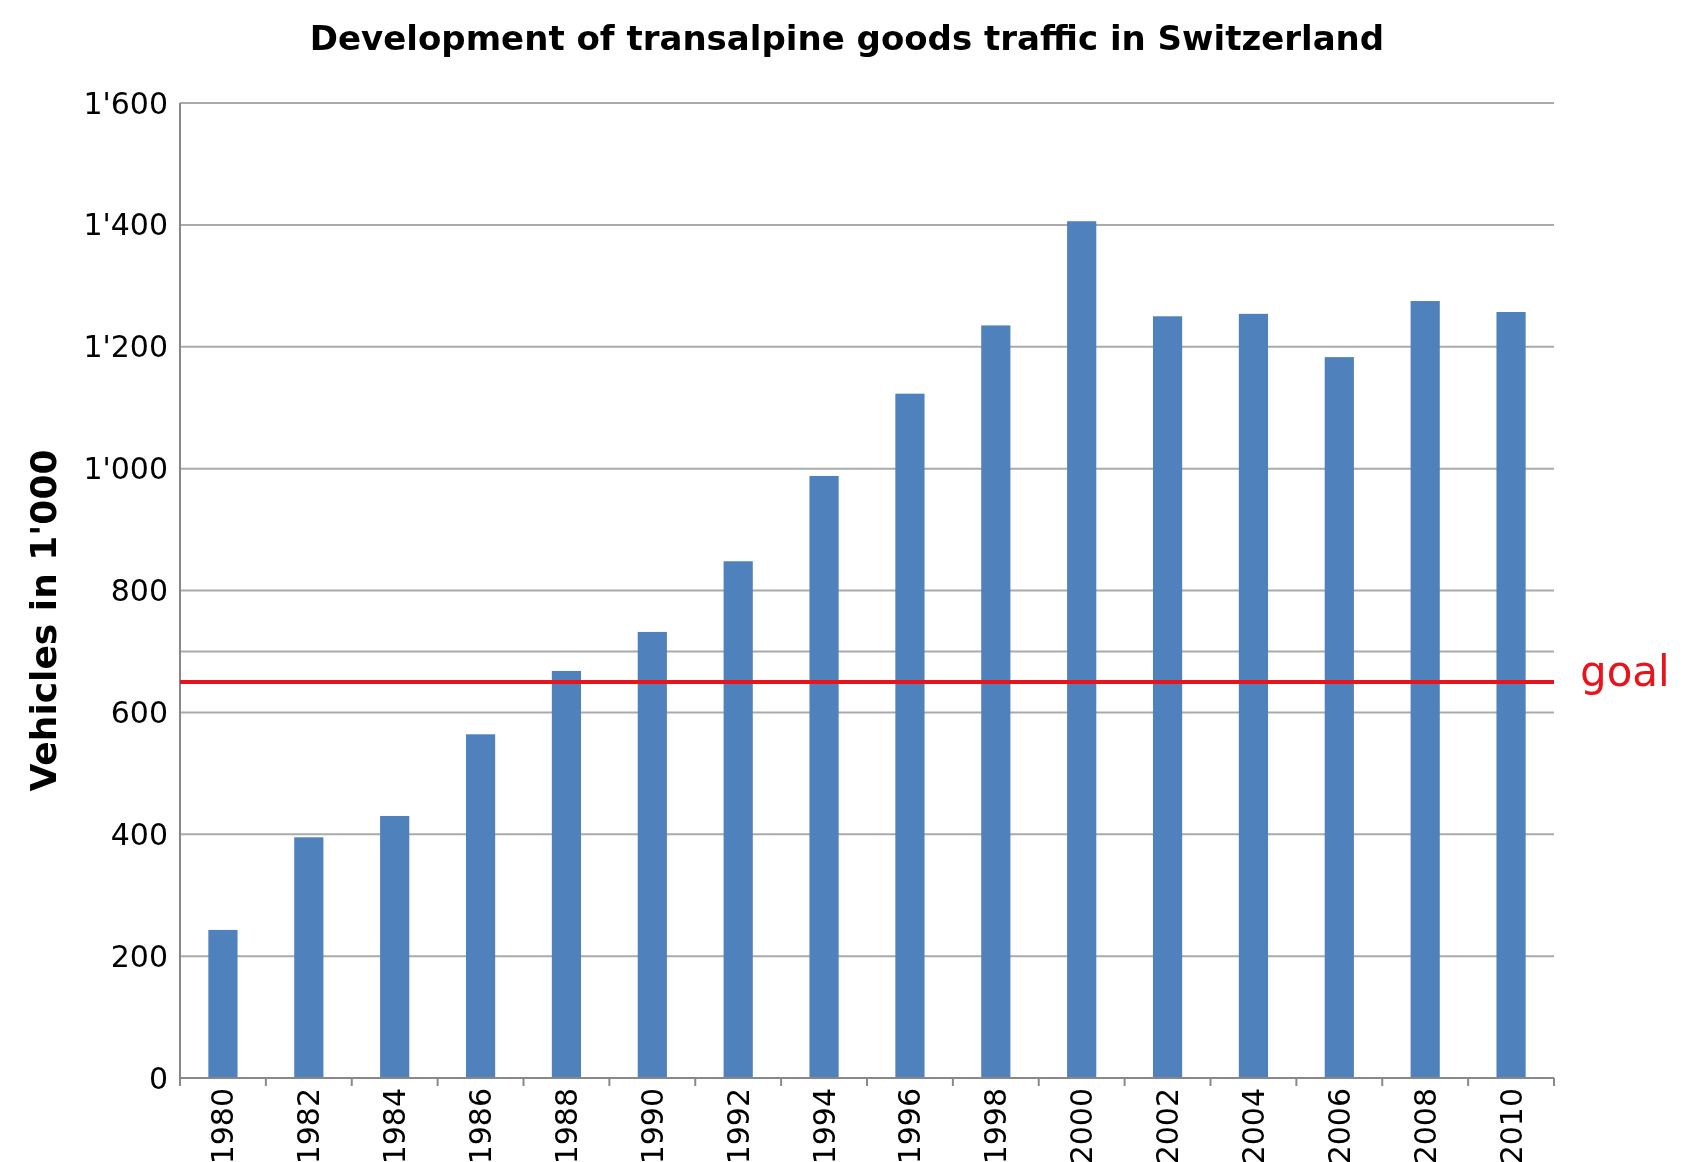 Image resolution: width=1686 pixels, height=1162 pixels. What do you see at coordinates (481, 1125) in the screenshot?
I see `x-tick-label: 1986` at bounding box center [481, 1125].